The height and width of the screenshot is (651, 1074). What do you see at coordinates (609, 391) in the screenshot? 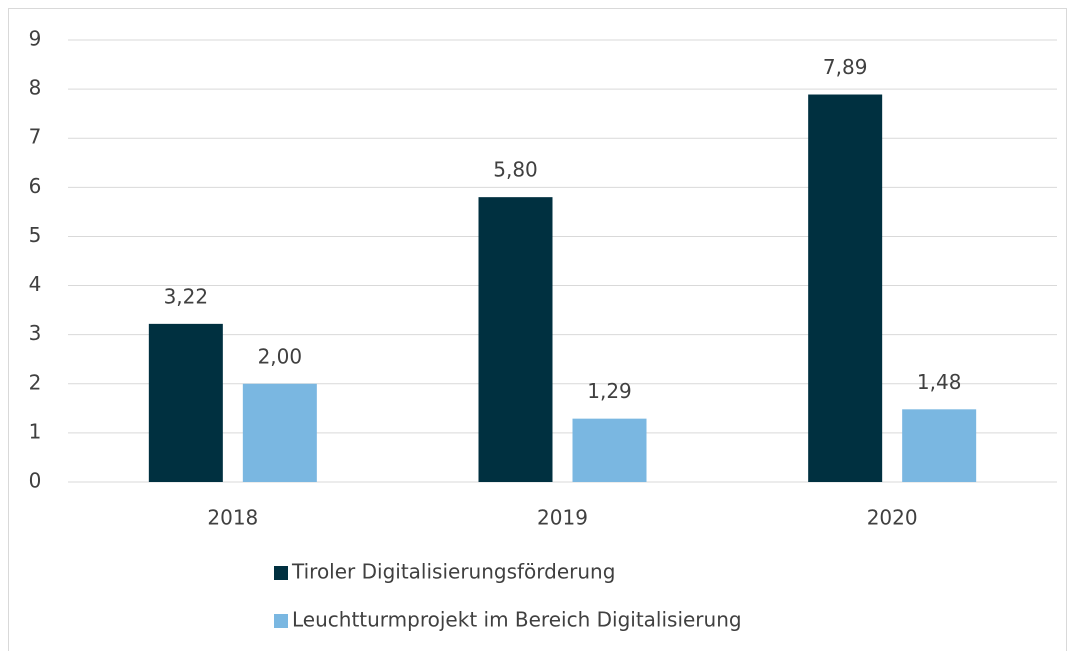
I see `data-label: 1,29` at bounding box center [609, 391].